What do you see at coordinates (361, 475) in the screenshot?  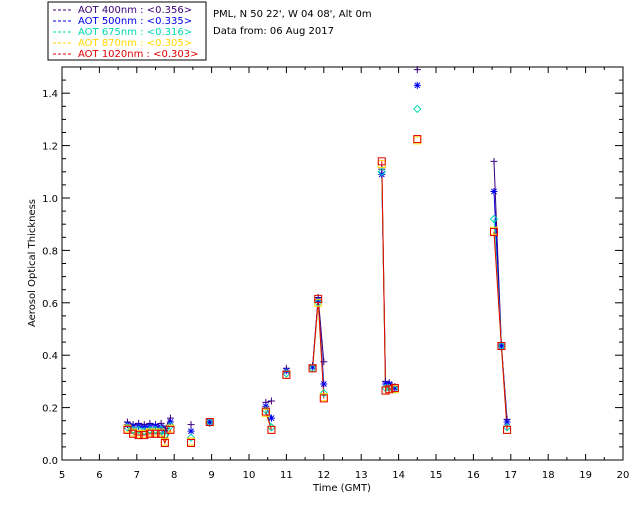 I see `x-tick-label: 13` at bounding box center [361, 475].